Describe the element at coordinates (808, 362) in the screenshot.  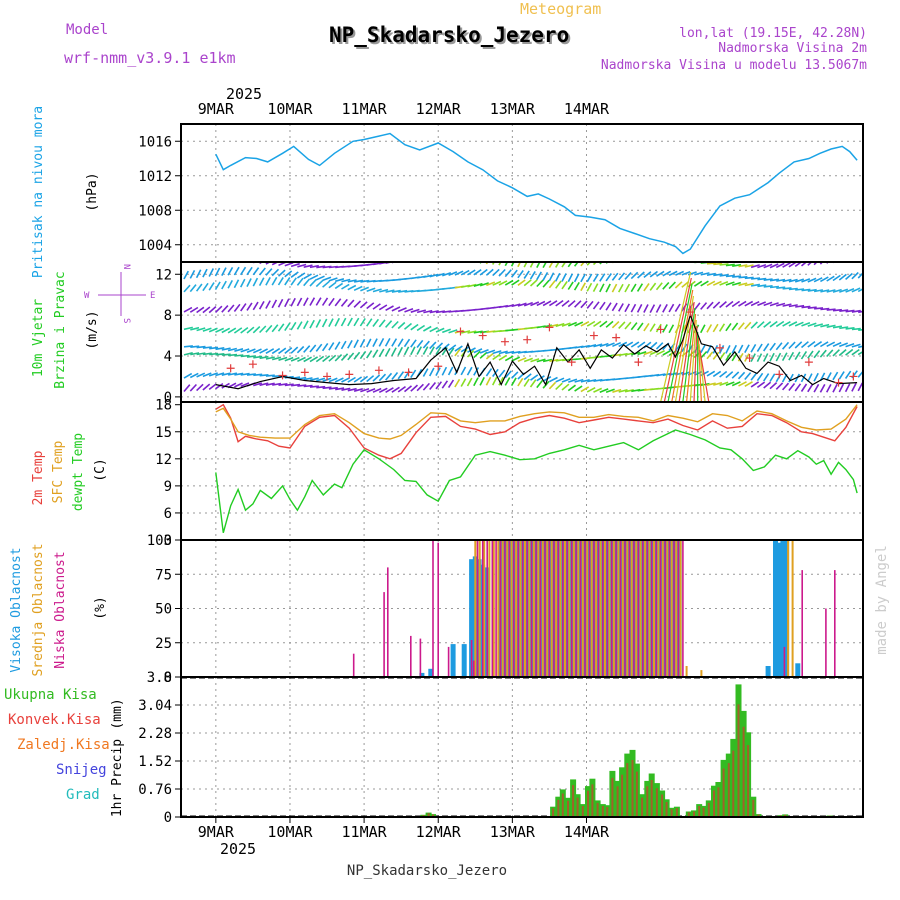
I see `wind-gust-marker` at that location.